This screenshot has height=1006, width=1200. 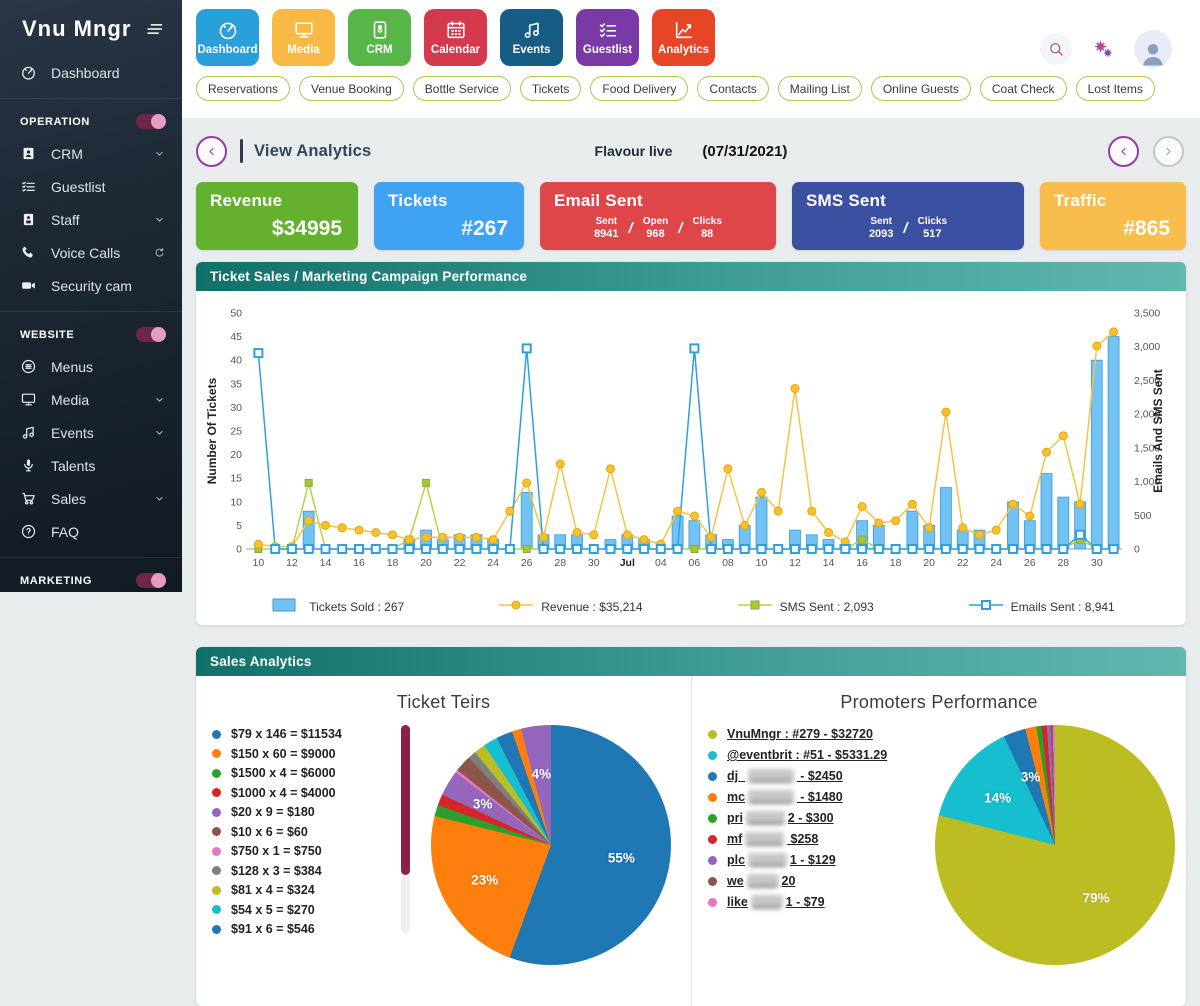 I want to click on kpi-stat-name: Clicks, so click(x=932, y=221).